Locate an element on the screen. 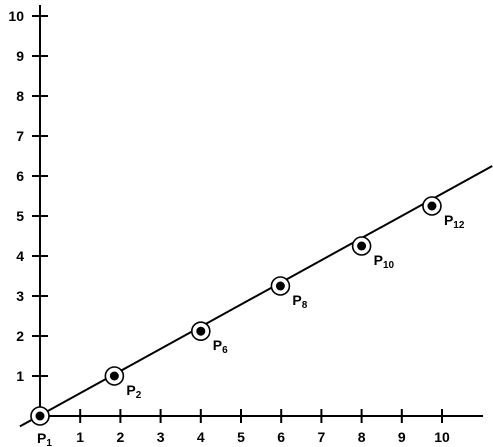 Image resolution: width=493 pixels, height=447 pixels. y-tick-label: 1 is located at coordinates (20, 376).